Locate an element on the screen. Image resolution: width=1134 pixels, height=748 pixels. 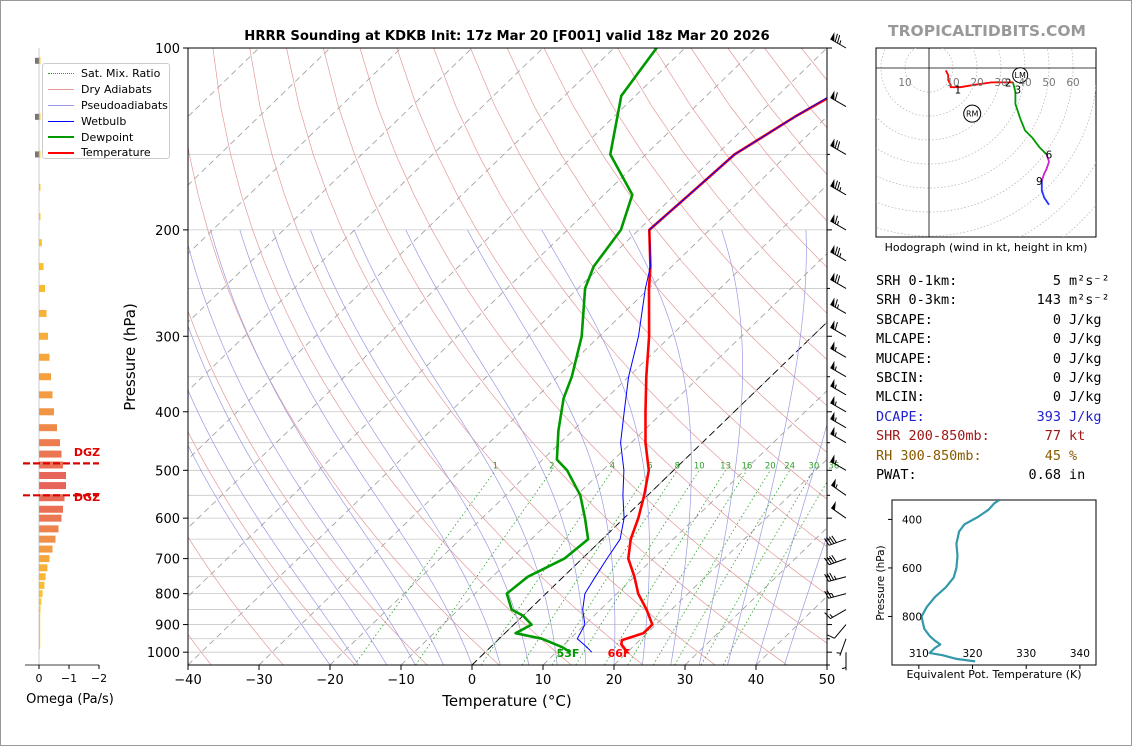
stat-row: MUCAPE: 0 J/kg is located at coordinates (996, 359).